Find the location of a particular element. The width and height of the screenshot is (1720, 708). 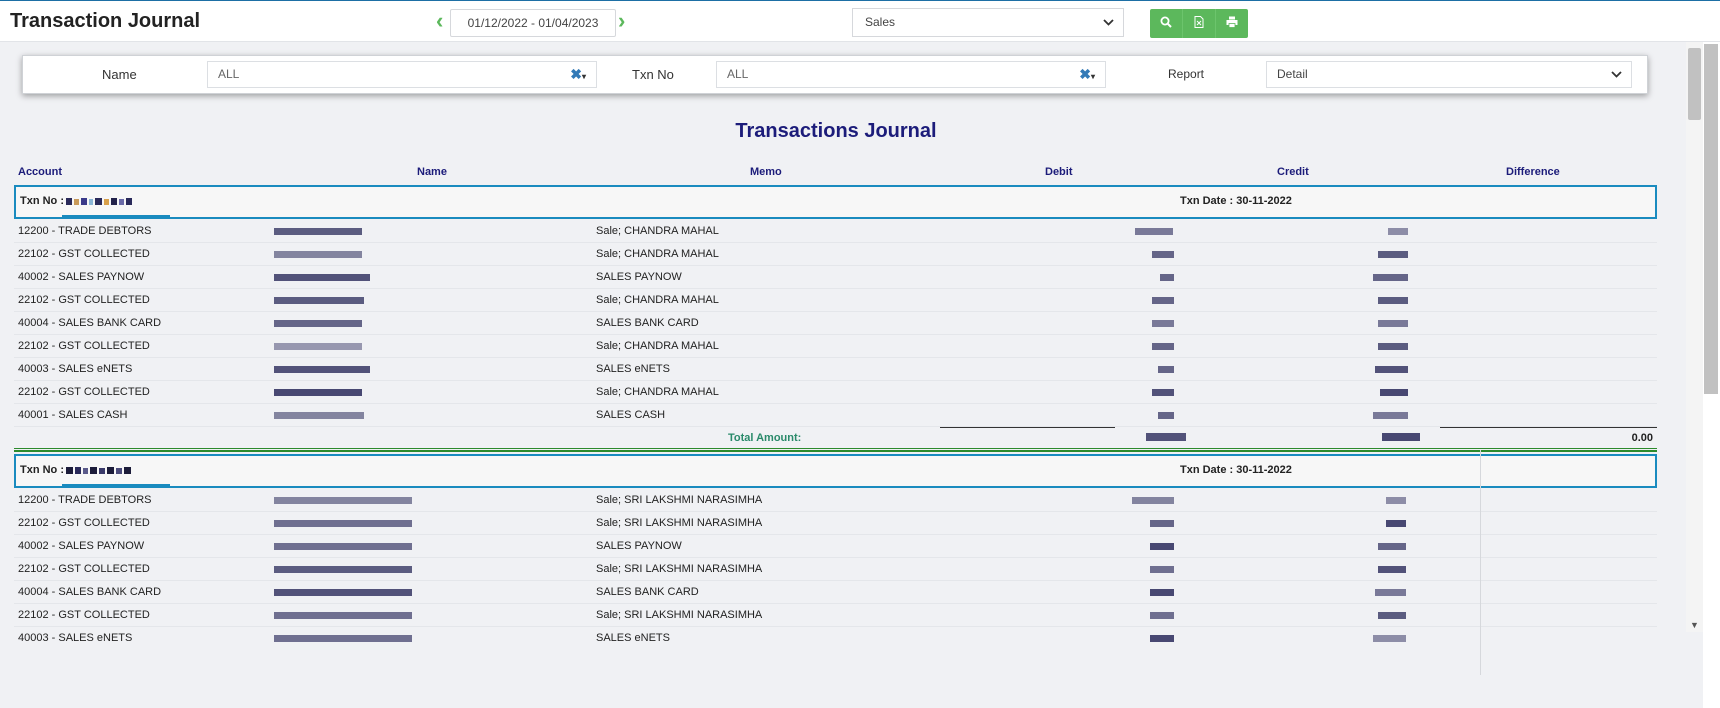

report-type-value: Sales is located at coordinates (880, 22).